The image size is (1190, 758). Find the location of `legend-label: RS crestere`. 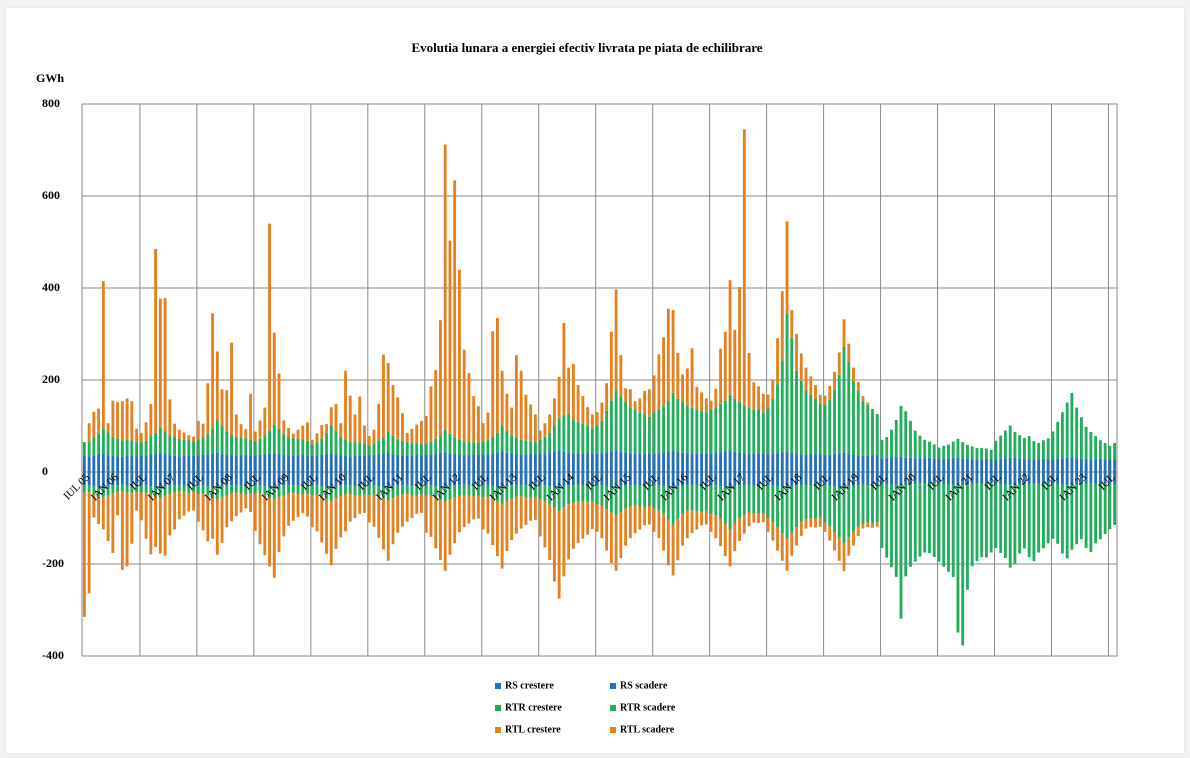

legend-label: RS crestere is located at coordinates (529, 685).